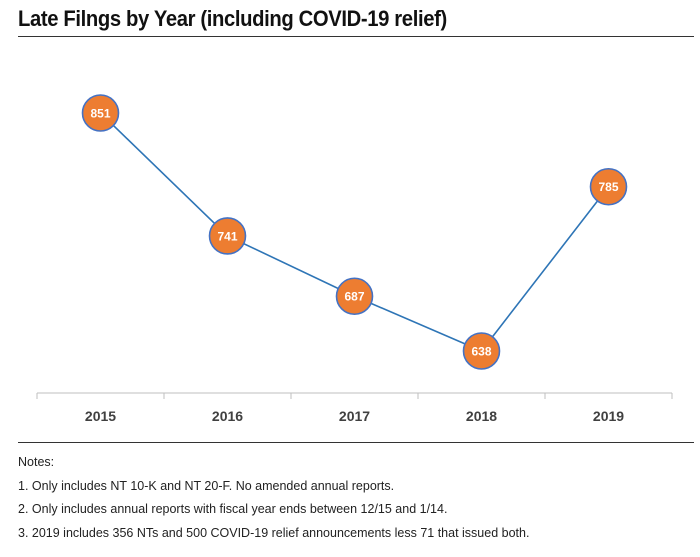 This screenshot has height=557, width=700. Describe the element at coordinates (100, 416) in the screenshot. I see `x-tick-label: 2015` at that location.